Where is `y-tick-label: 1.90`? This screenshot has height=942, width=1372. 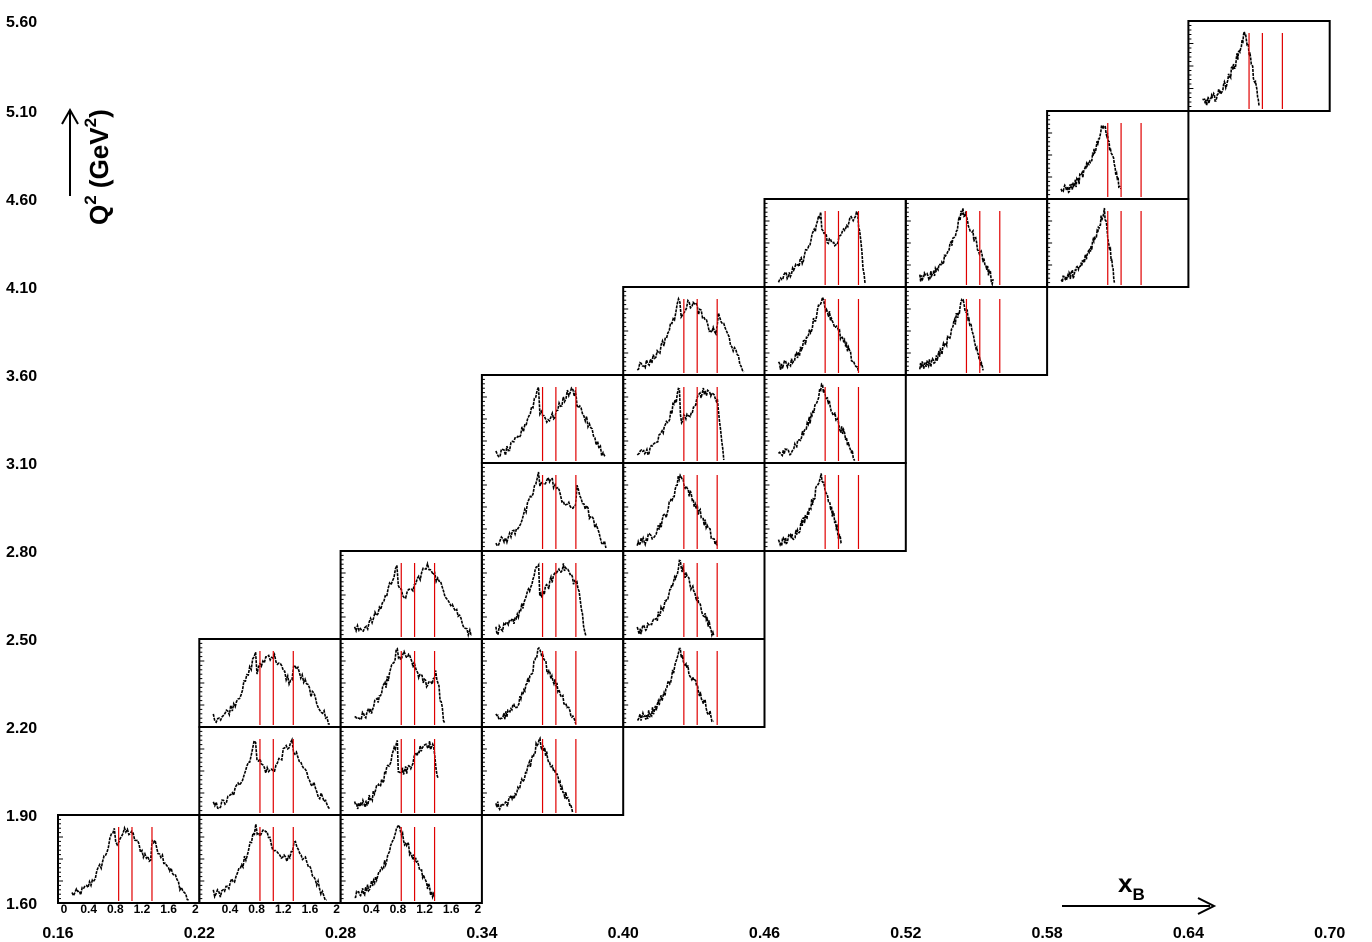 y-tick-label: 1.90 is located at coordinates (21, 816).